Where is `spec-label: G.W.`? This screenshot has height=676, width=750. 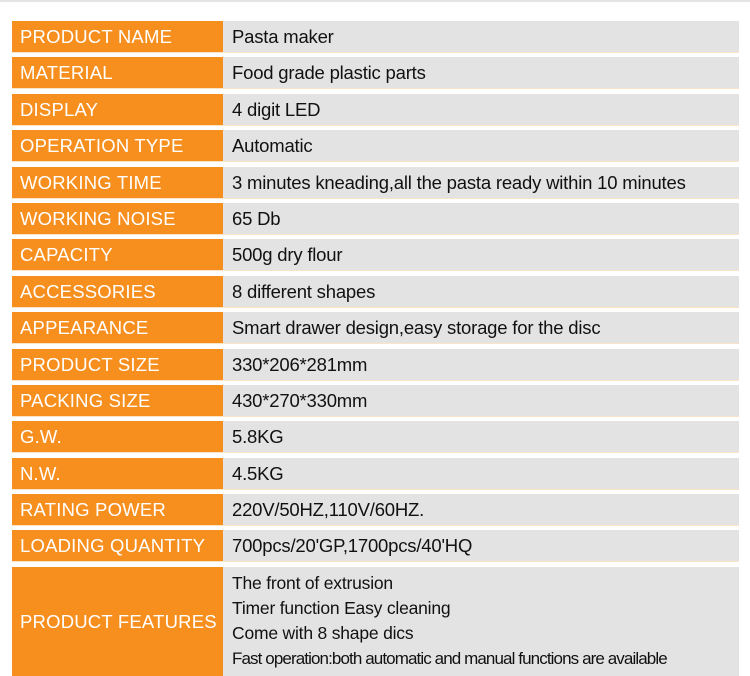 spec-label: G.W. is located at coordinates (117, 437).